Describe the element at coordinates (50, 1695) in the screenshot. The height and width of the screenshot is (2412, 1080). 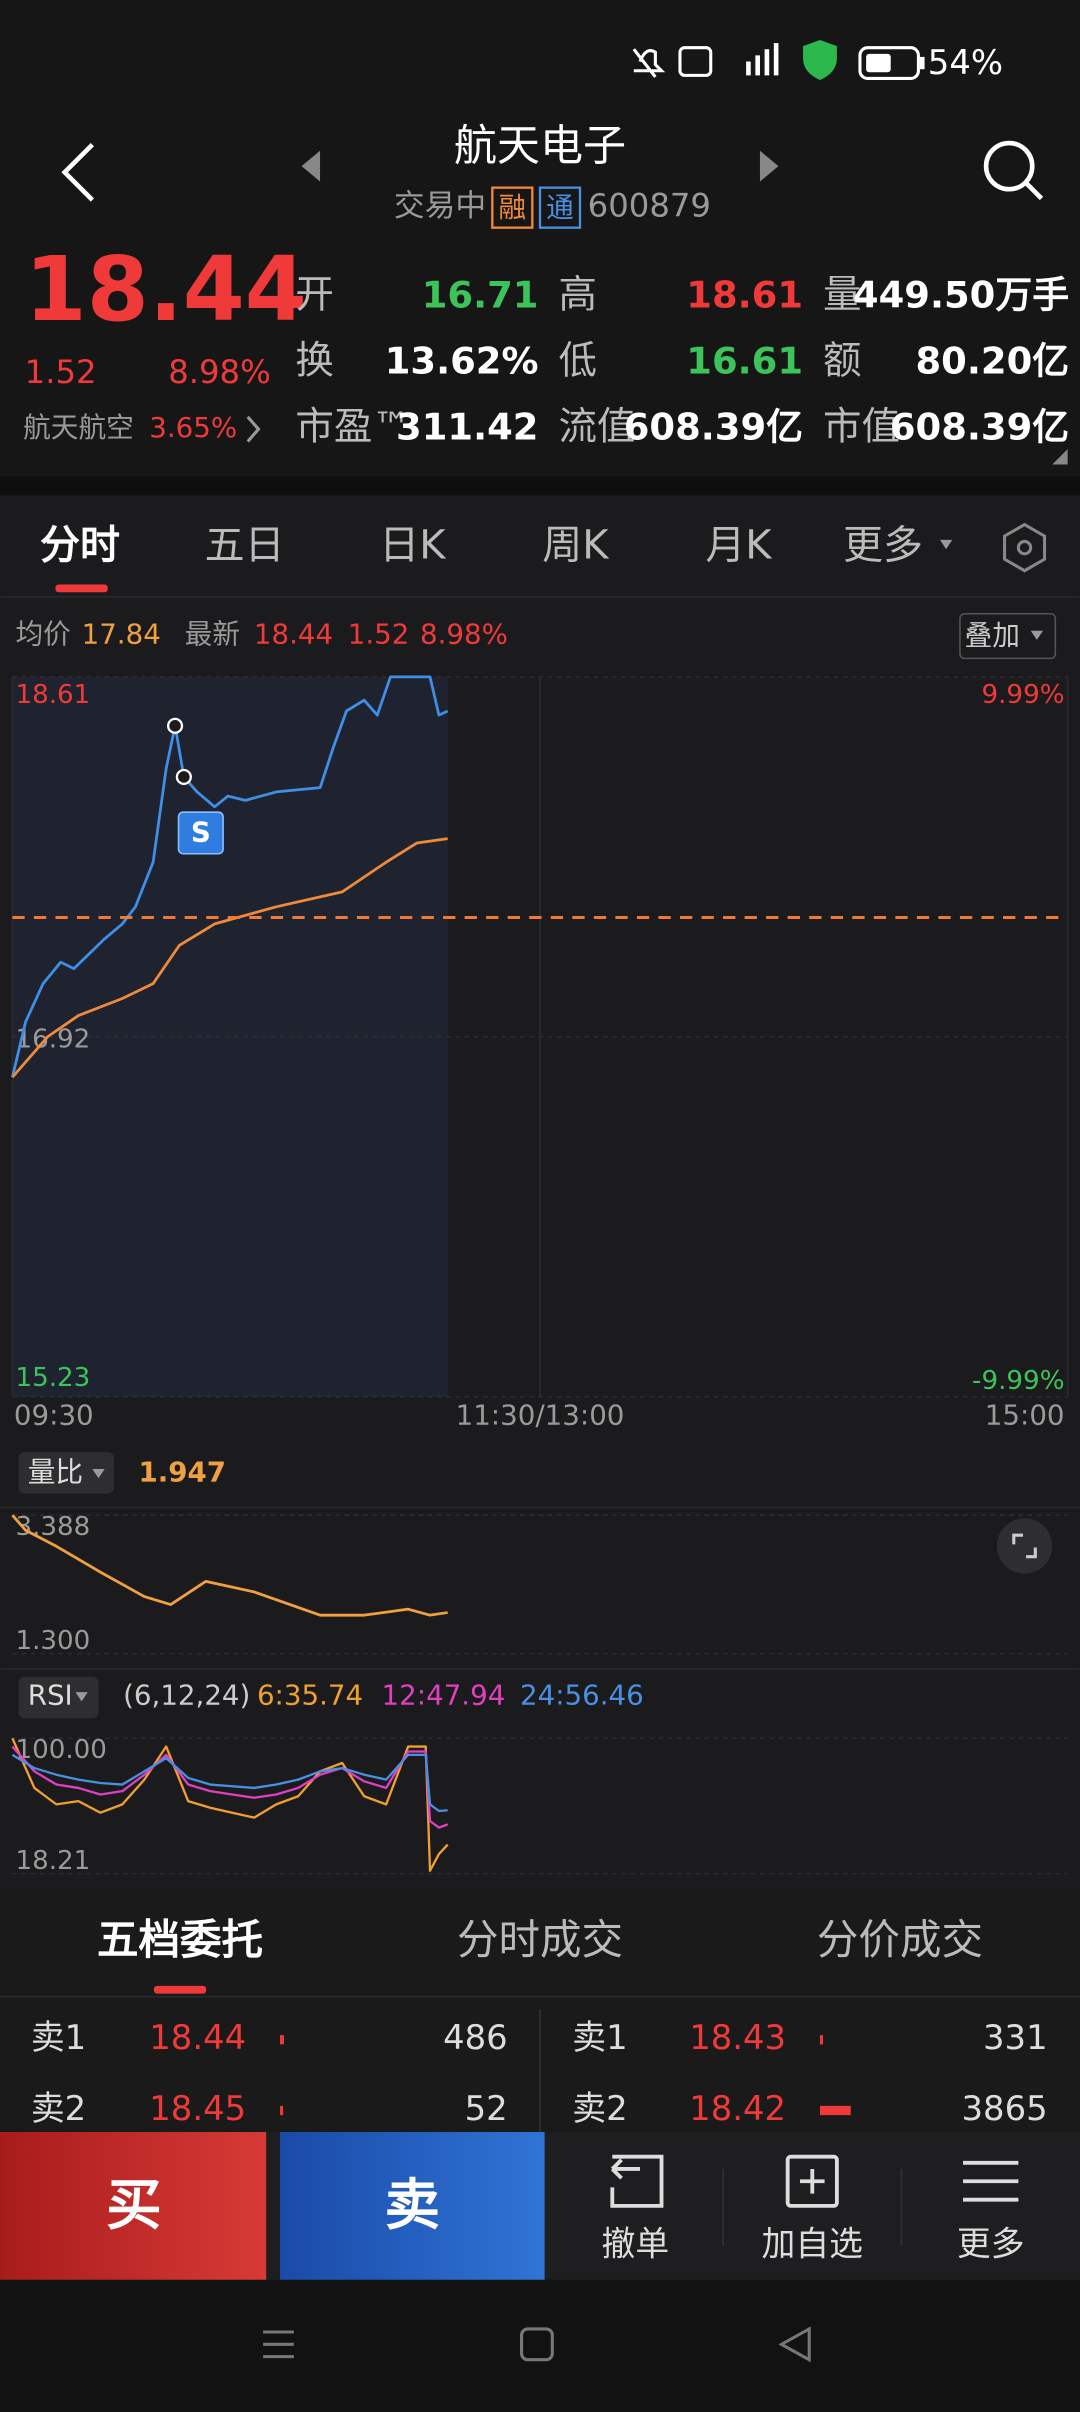
I see `indicator-label: RSI` at that location.